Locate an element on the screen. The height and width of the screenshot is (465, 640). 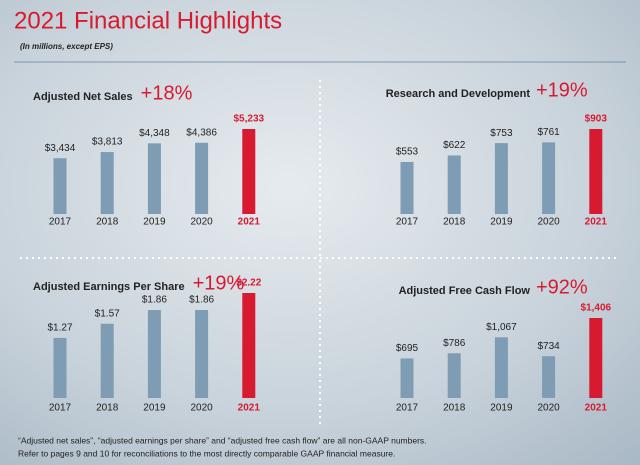
value-label: $553 is located at coordinates (407, 152).